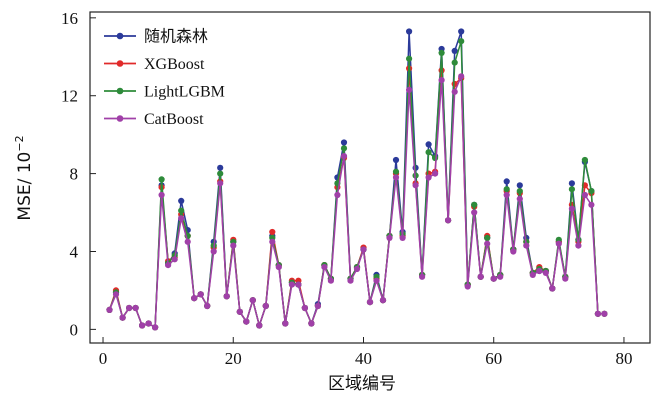 The height and width of the screenshot is (408, 672). I want to click on y-tick-label: 16, so click(69, 18).